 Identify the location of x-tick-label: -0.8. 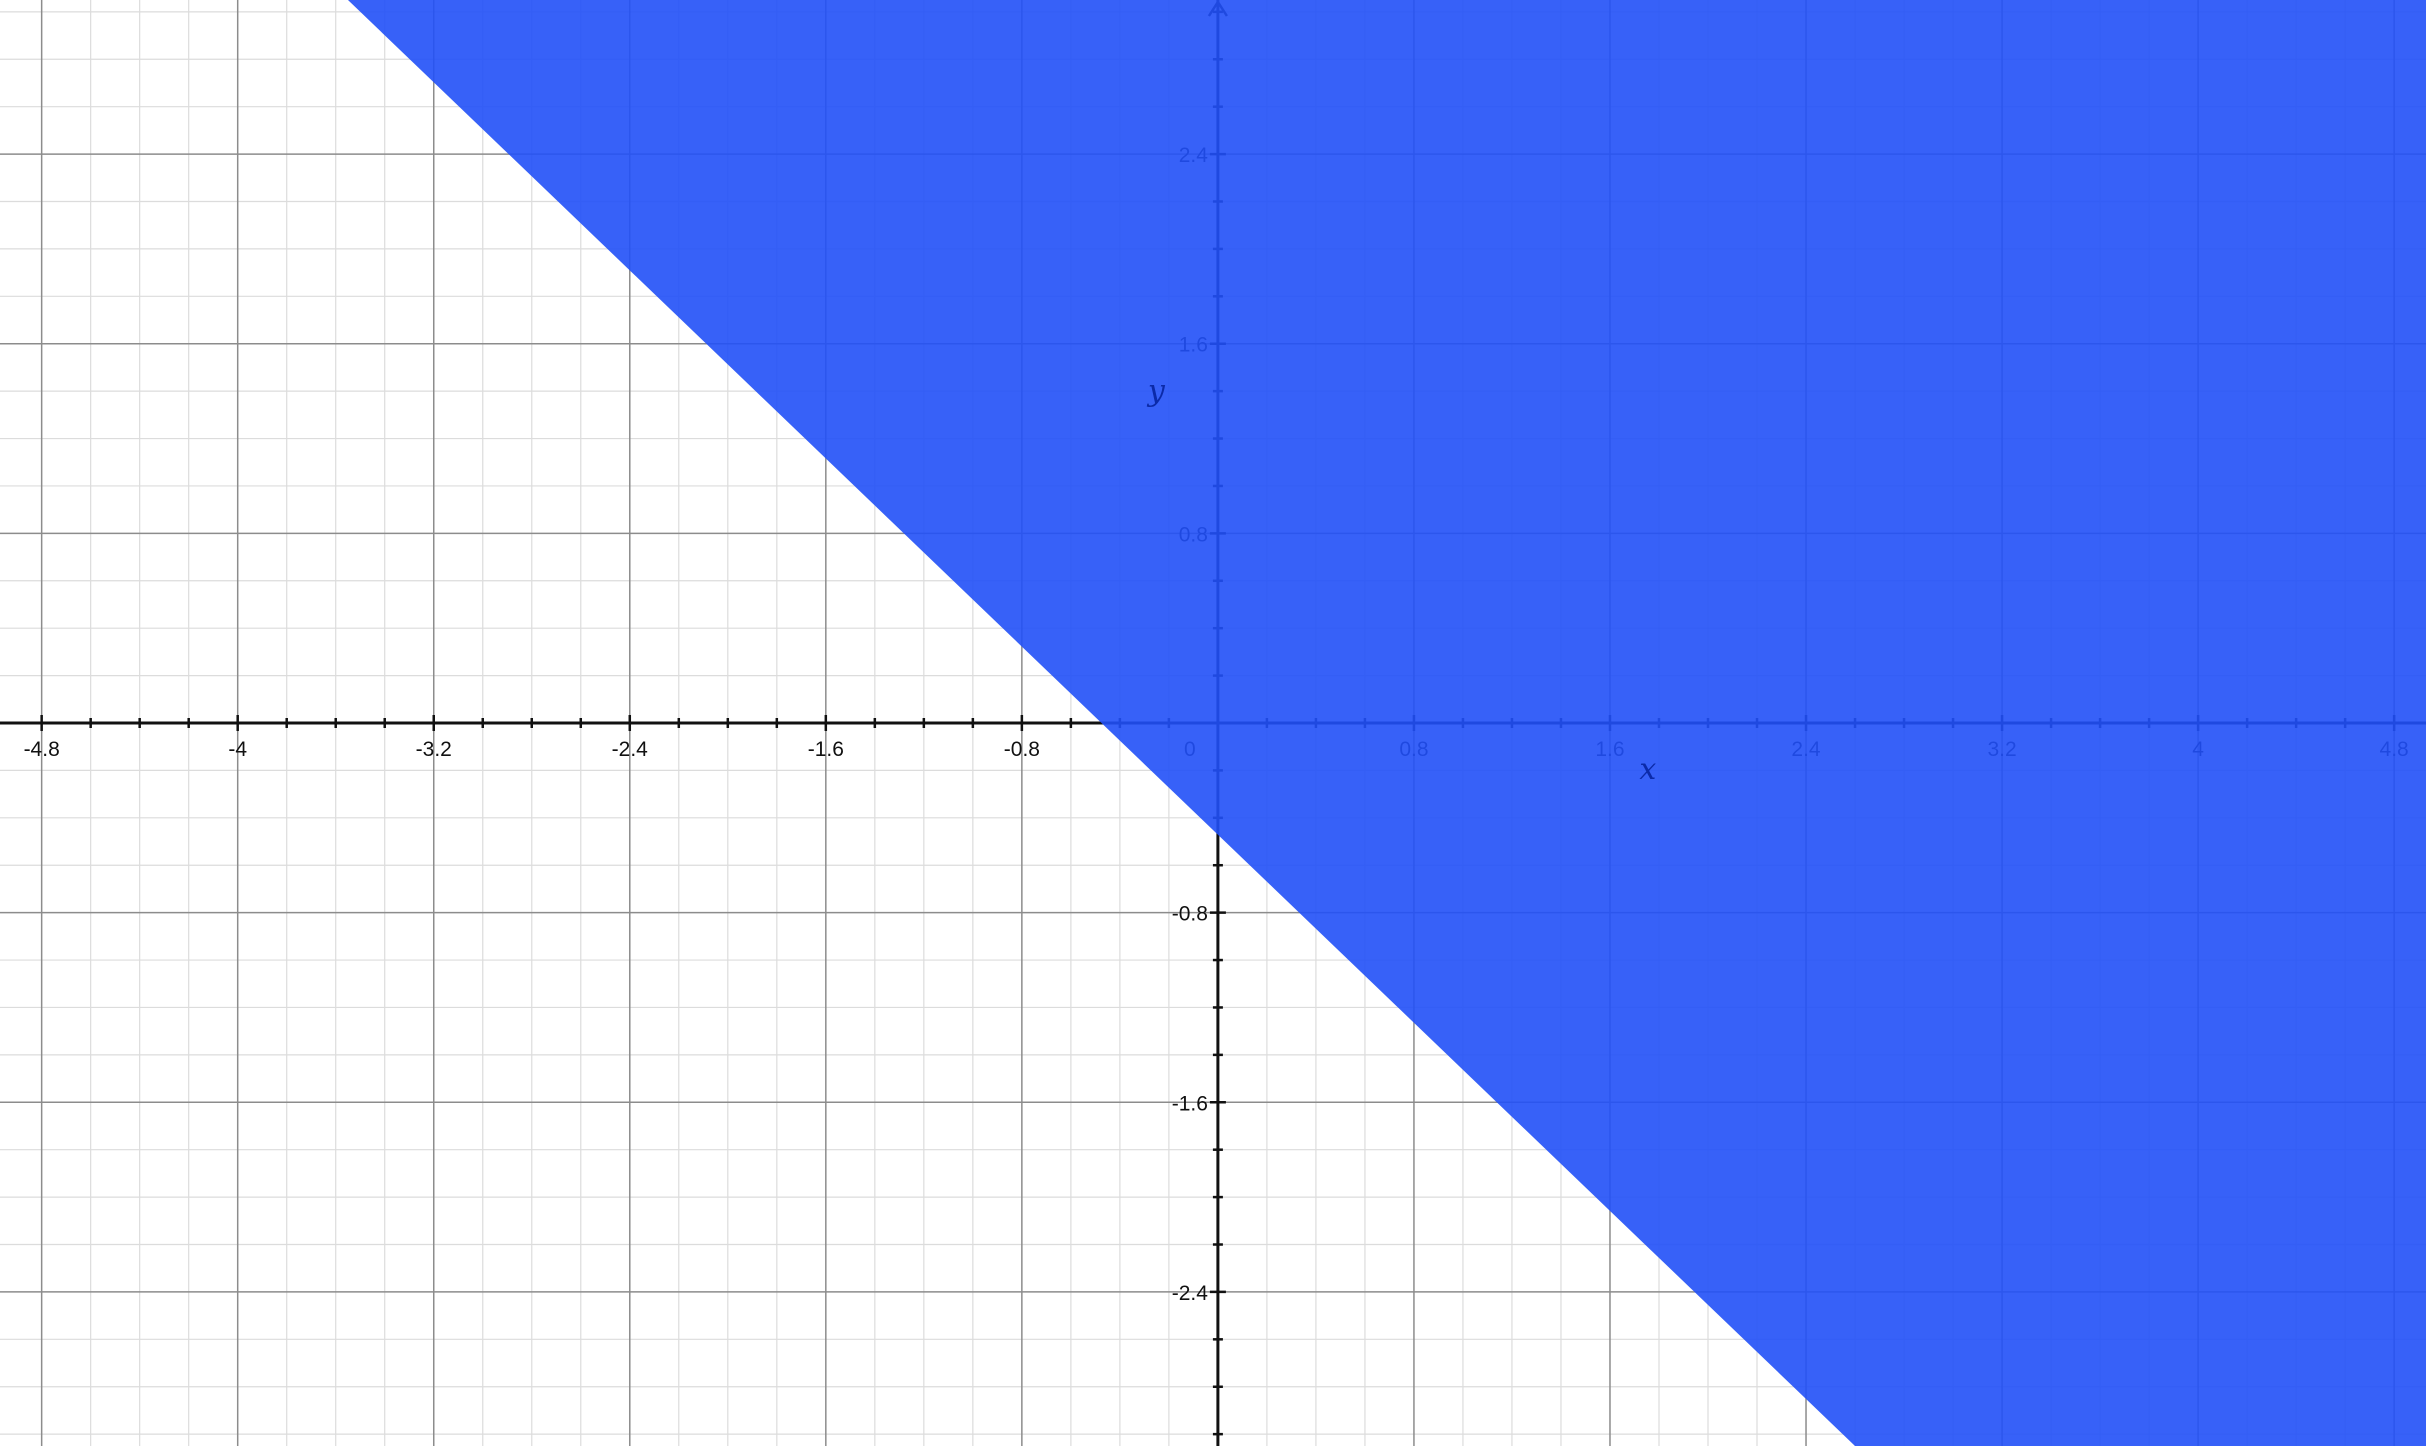
(1022, 749).